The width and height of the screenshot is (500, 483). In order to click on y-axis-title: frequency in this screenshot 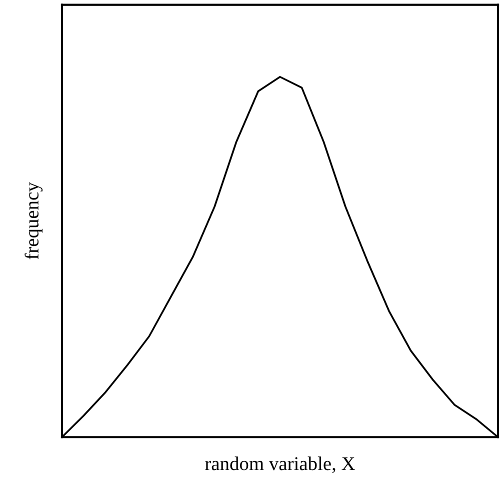, I will do `click(33, 221)`.